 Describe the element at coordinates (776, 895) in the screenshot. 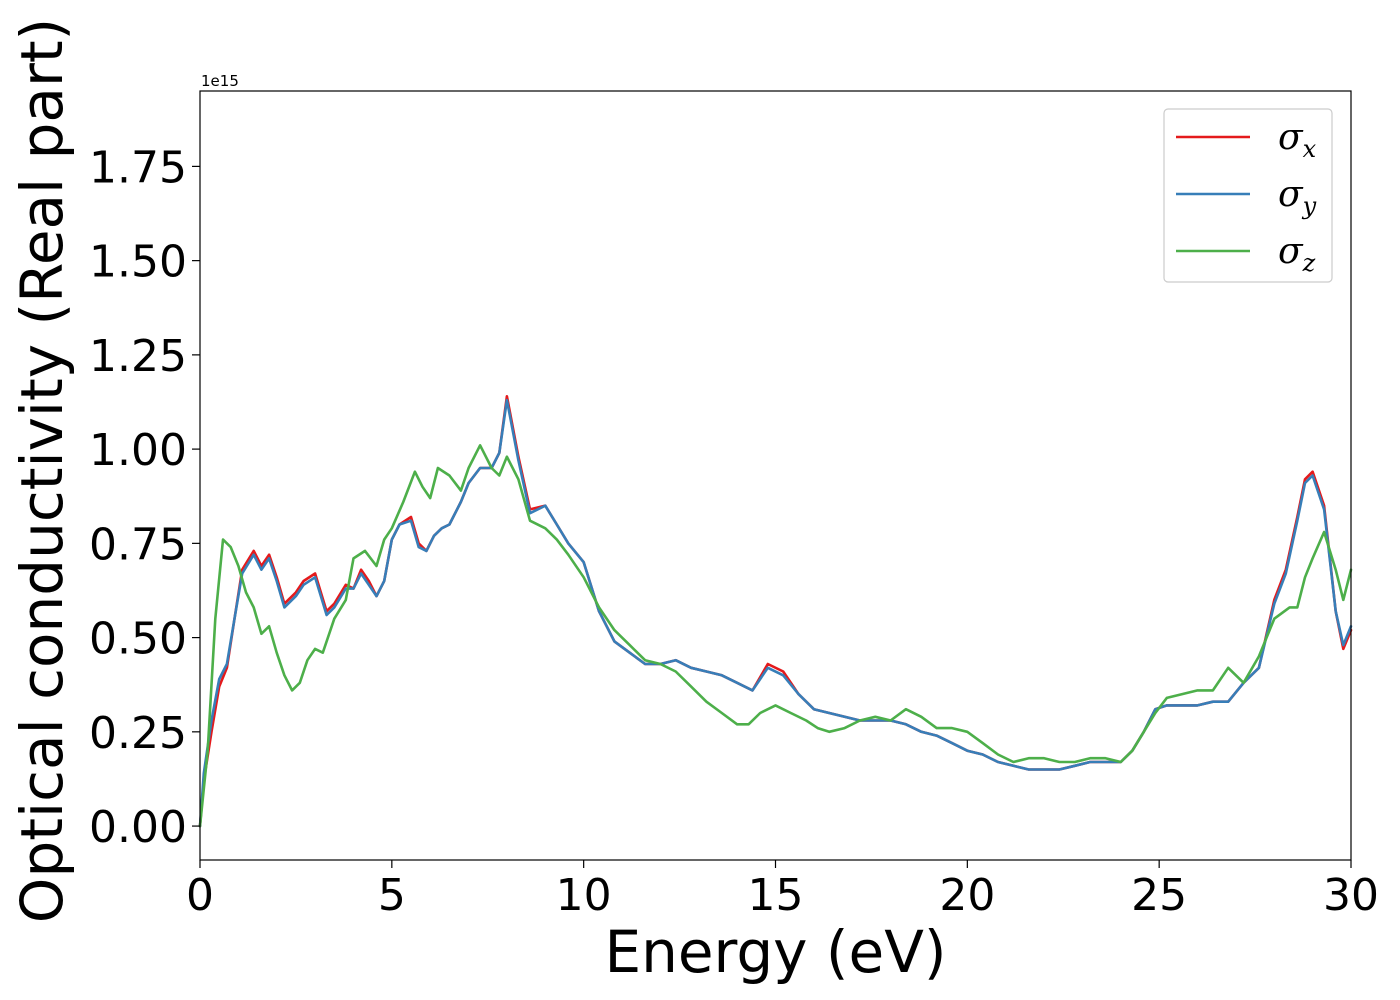

I see `x-tick-label: 15` at that location.